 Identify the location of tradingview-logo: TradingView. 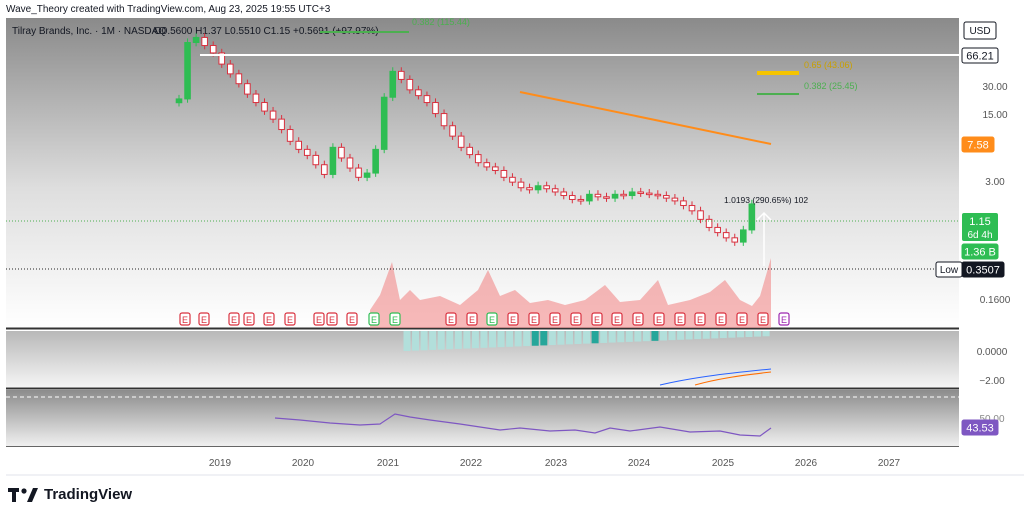
(70, 494).